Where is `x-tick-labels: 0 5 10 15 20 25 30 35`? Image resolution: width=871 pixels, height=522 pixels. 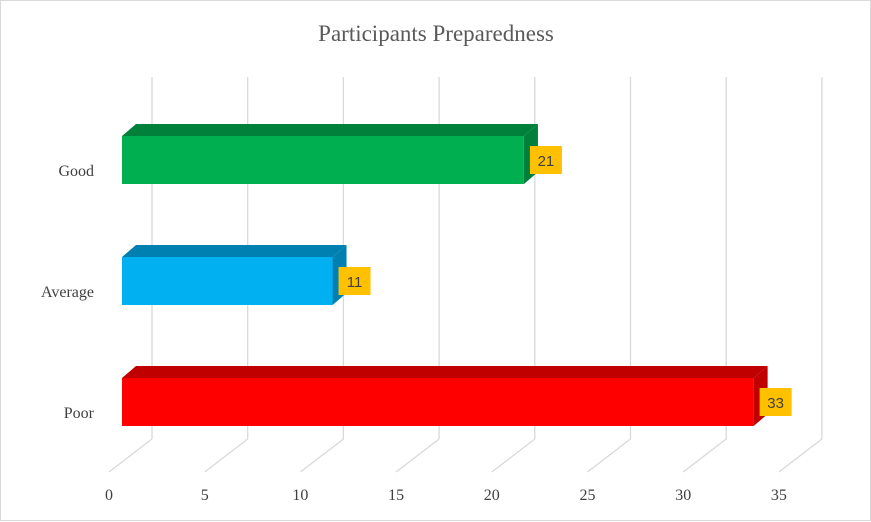 x-tick-labels: 0 5 10 15 20 25 30 35 is located at coordinates (446, 495).